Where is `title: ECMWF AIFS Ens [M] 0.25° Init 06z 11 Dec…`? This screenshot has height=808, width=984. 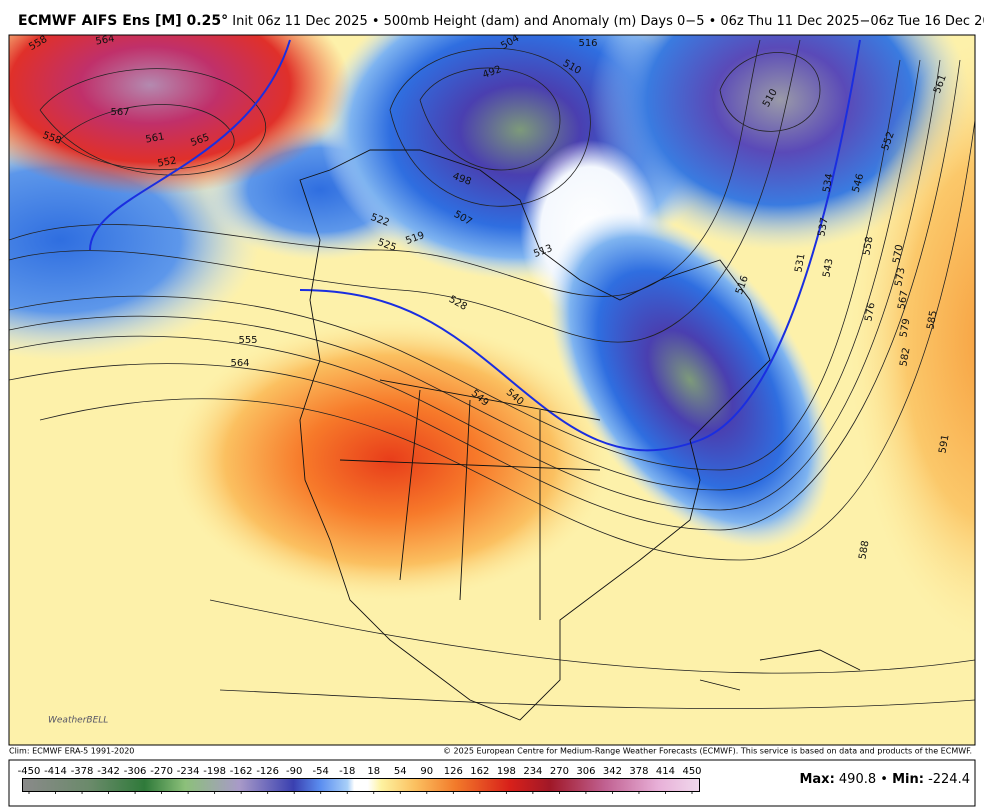
title: ECMWF AIFS Ens [M] 0.25° Init 06z 11 Dec… is located at coordinates (501, 21).